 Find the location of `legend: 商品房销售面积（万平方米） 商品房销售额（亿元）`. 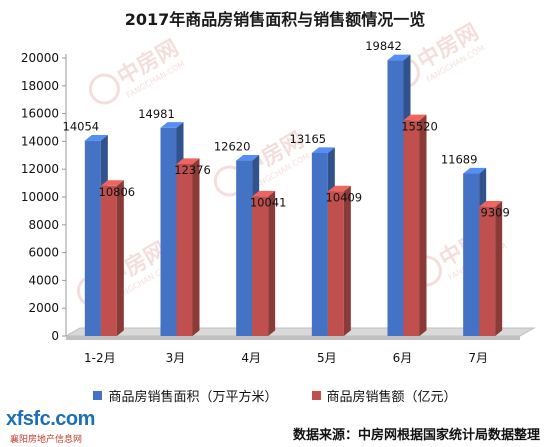

legend: 商品房销售面积（万平方米） 商品房销售额（亿元） is located at coordinates (275, 395).